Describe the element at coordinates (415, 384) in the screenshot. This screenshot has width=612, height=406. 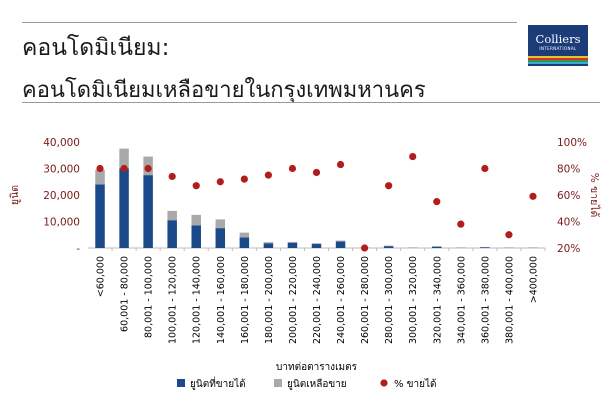
I see `legend-label-pct: % ขายได้` at that location.